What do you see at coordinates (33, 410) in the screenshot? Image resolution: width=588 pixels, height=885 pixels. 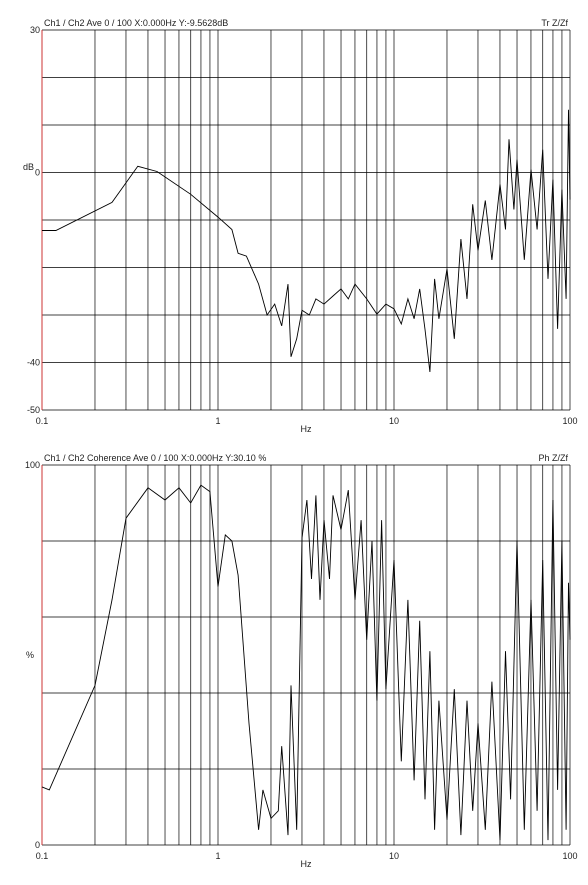 I see `y-tick-label: -50` at bounding box center [33, 410].